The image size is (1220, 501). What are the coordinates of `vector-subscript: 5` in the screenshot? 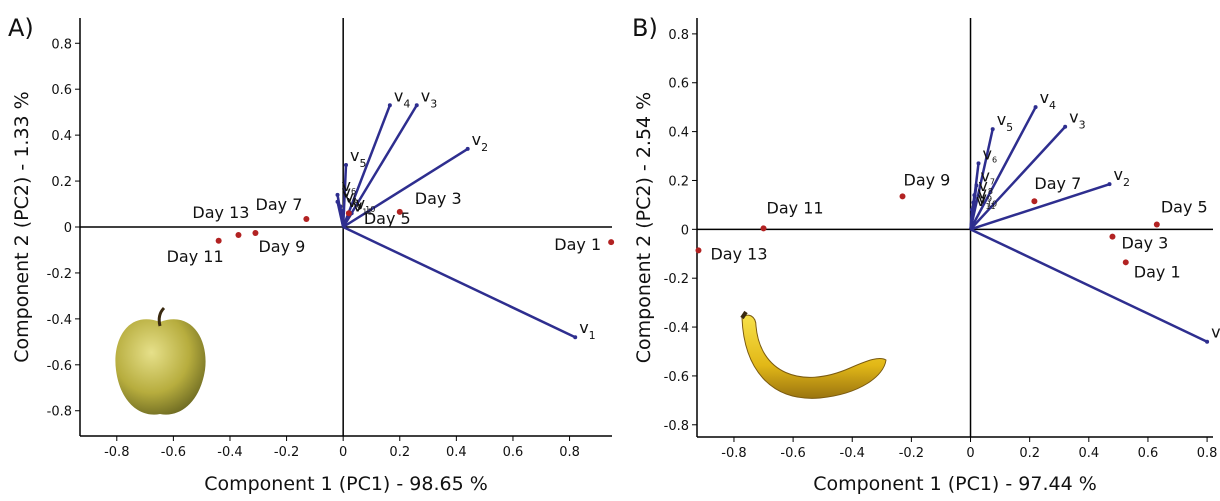 It's located at (1009, 127).